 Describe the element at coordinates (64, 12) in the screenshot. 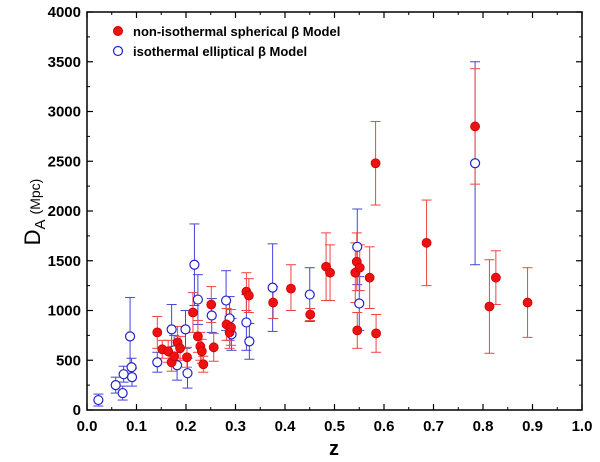

I see `y-tick-label: 4000` at that location.